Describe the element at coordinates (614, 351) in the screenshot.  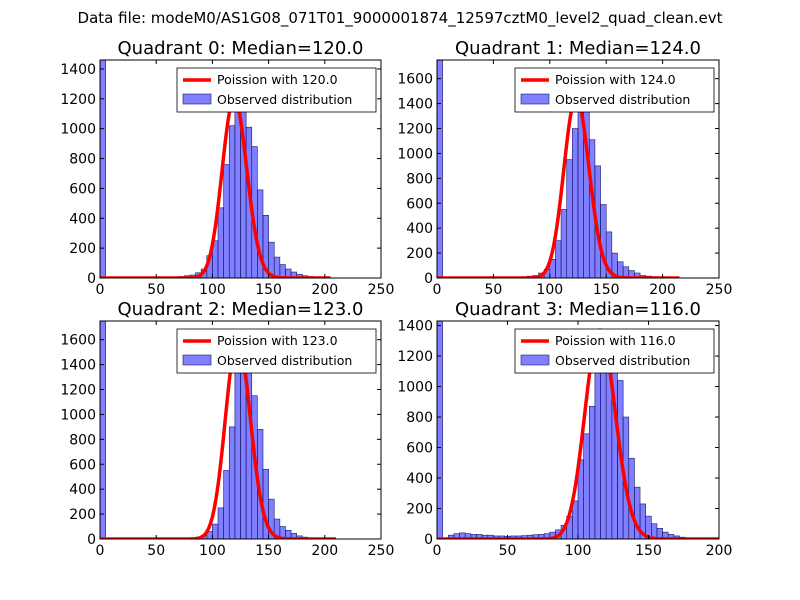
I see `legend: Poission with 116.0 Observed distribution` at that location.